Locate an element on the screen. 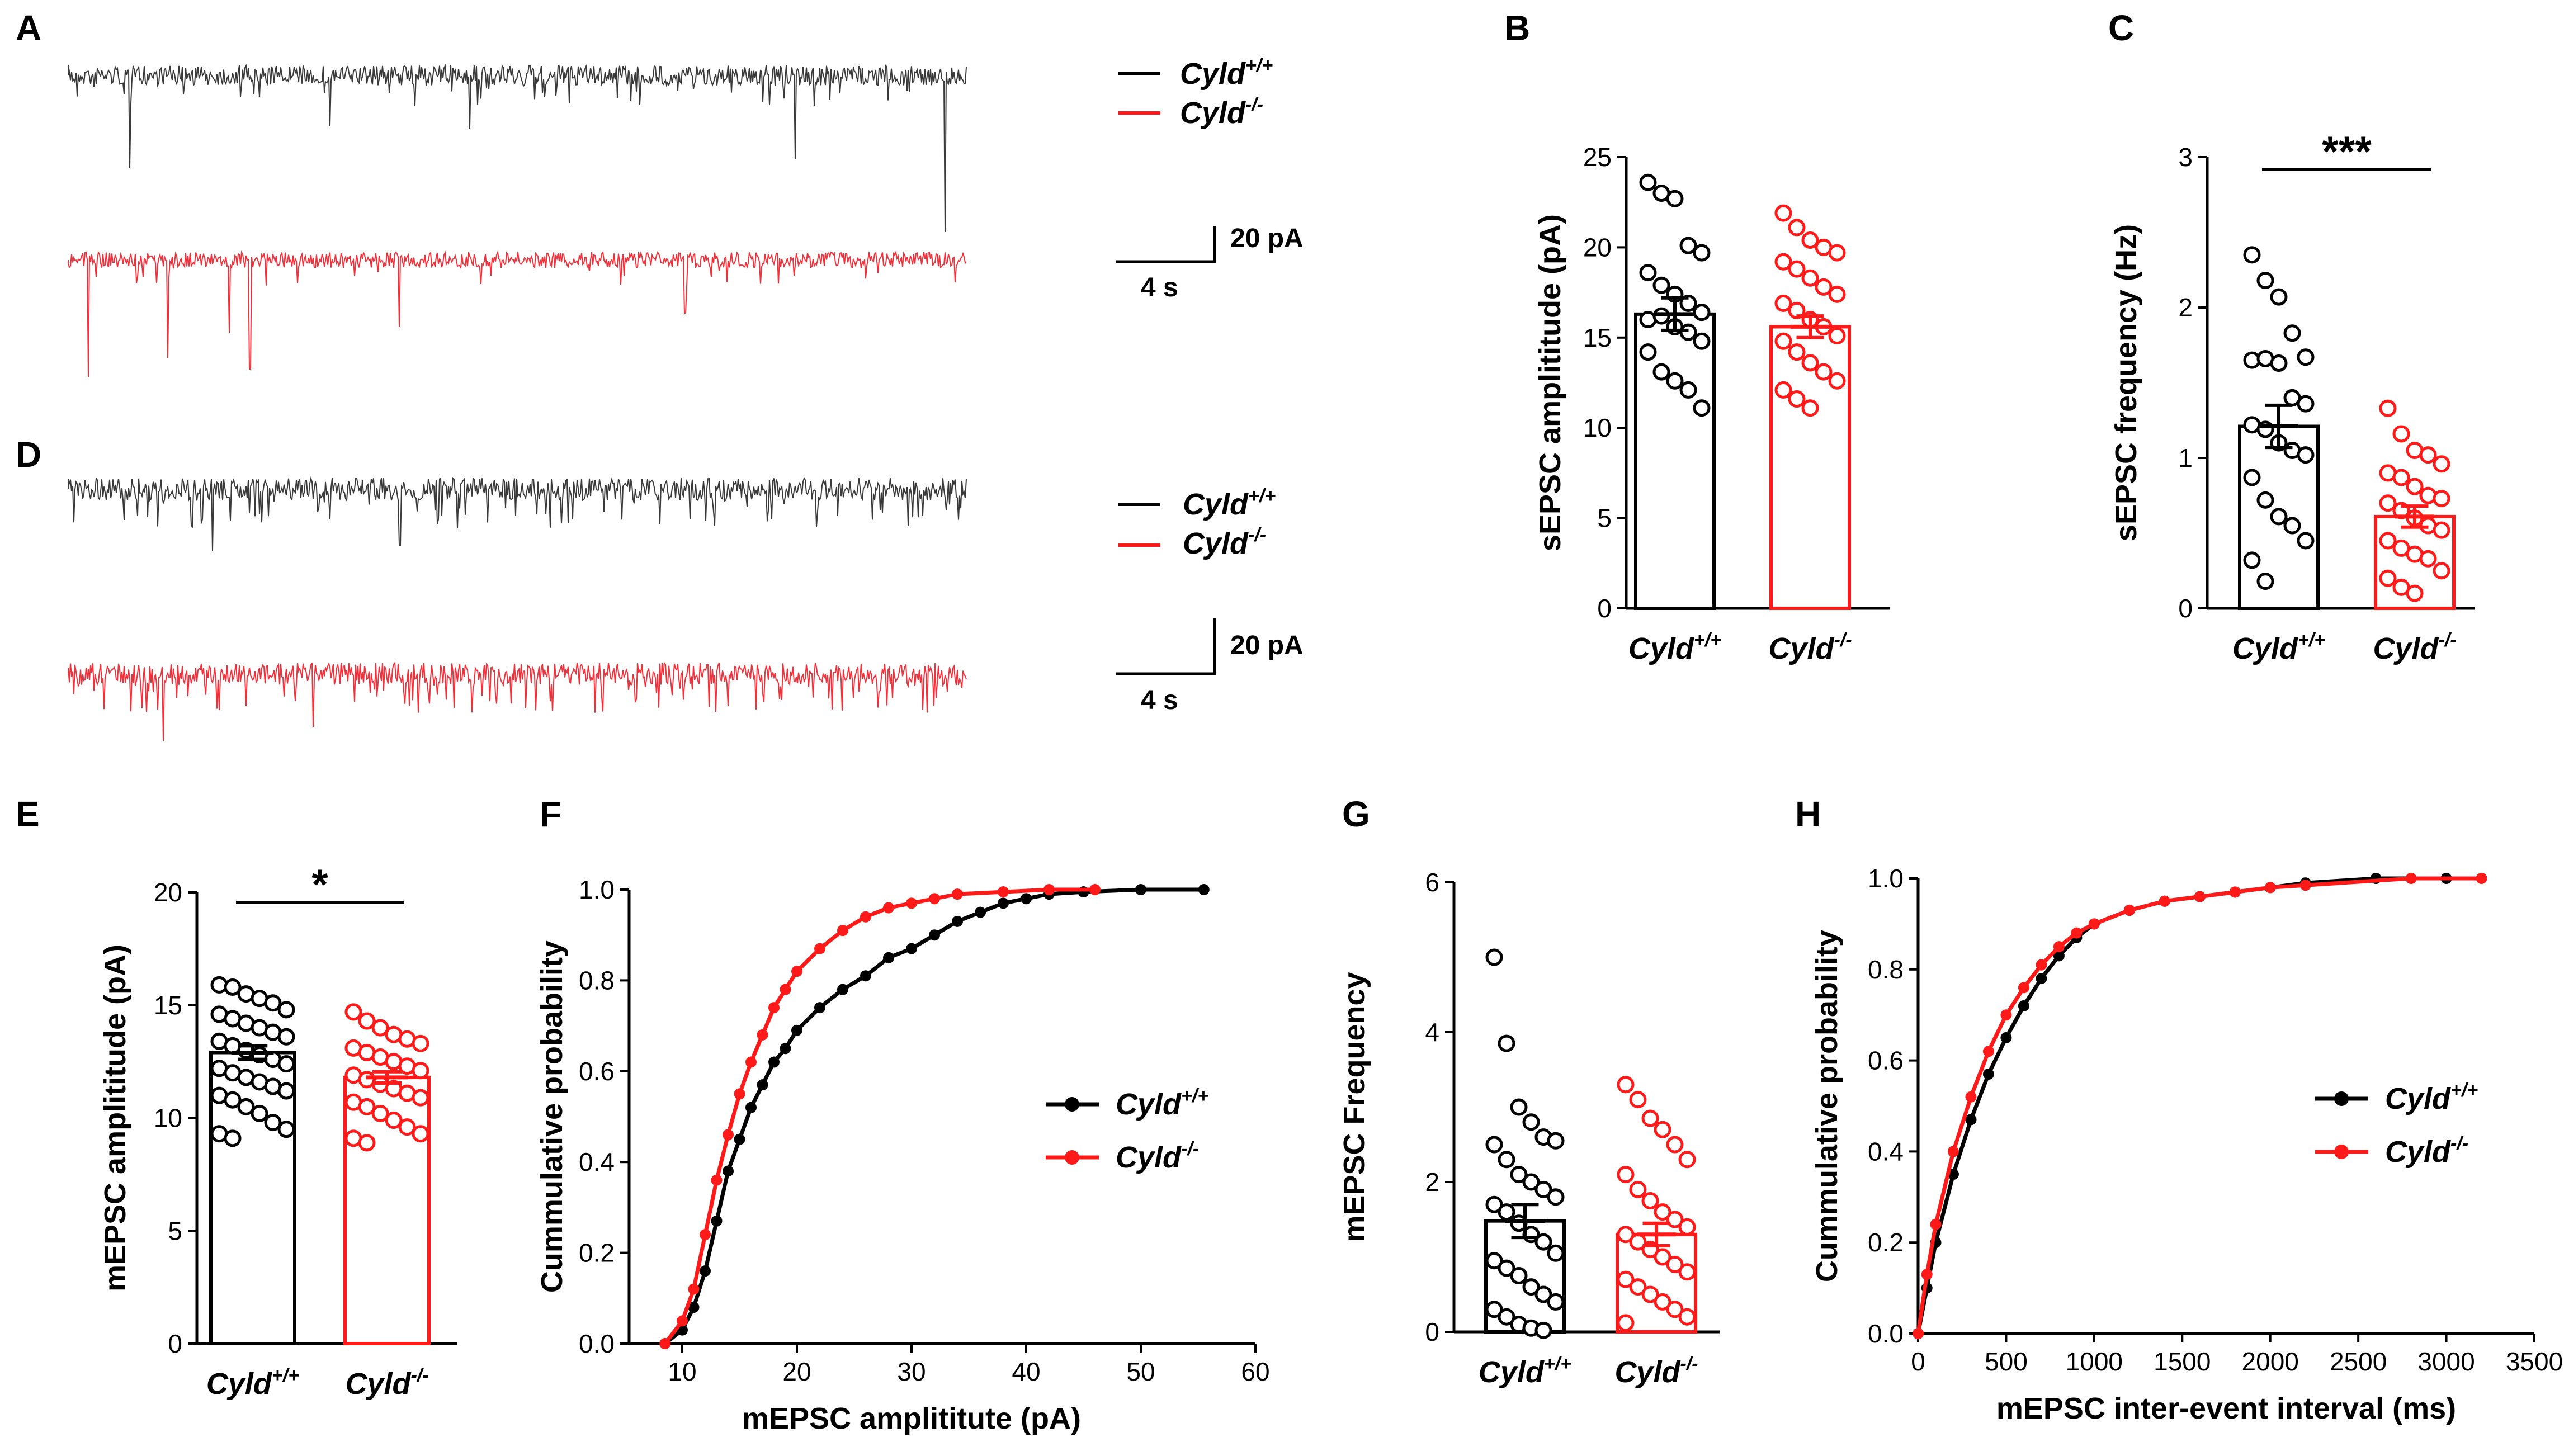 The image size is (2564, 1456). significance-marker: * is located at coordinates (319, 885).